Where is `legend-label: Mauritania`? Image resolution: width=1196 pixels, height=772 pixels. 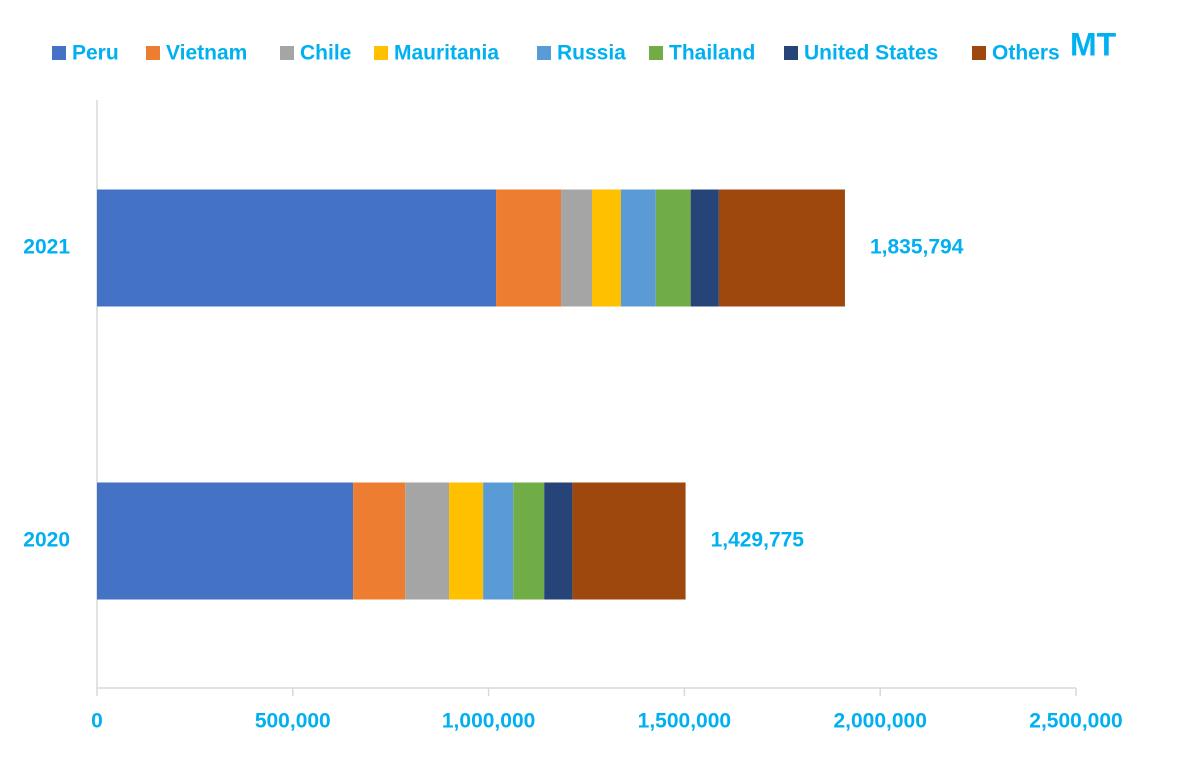
legend-label: Mauritania is located at coordinates (446, 53).